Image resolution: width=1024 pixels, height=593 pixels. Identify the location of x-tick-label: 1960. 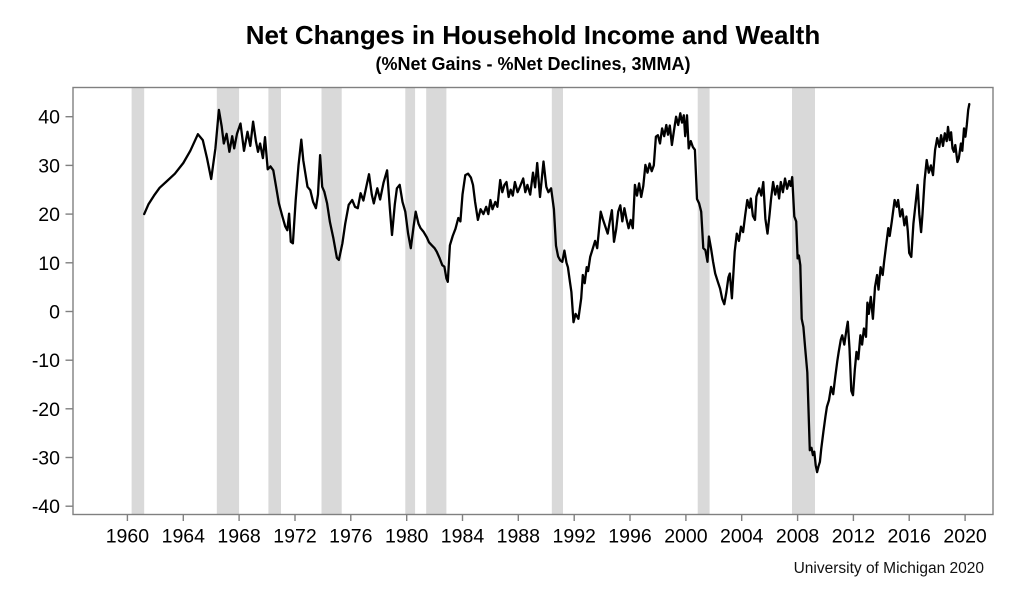
(128, 537).